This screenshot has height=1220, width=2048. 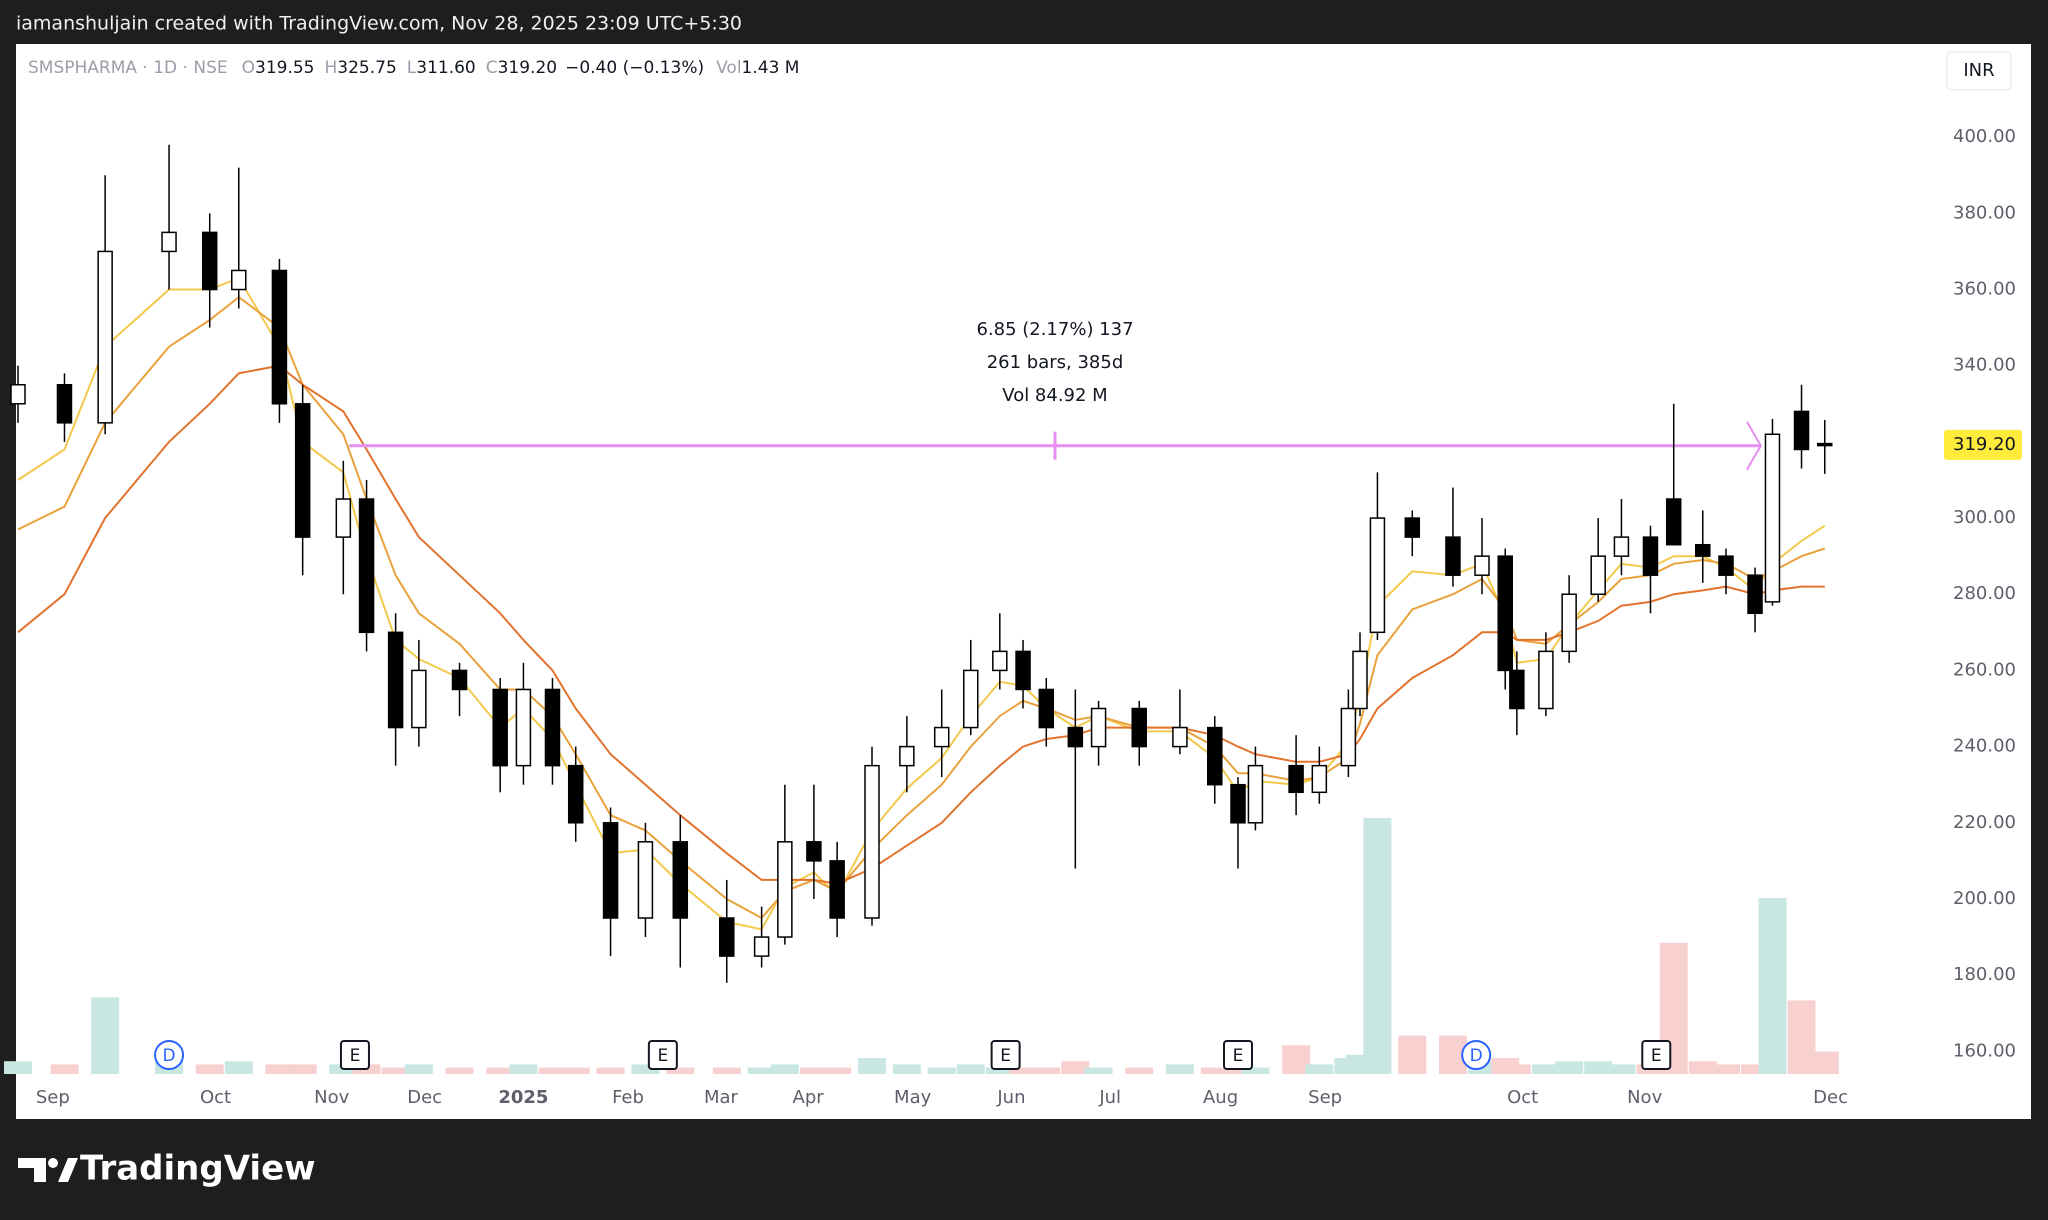 I want to click on x-tick-label: Jun, so click(x=1010, y=1097).